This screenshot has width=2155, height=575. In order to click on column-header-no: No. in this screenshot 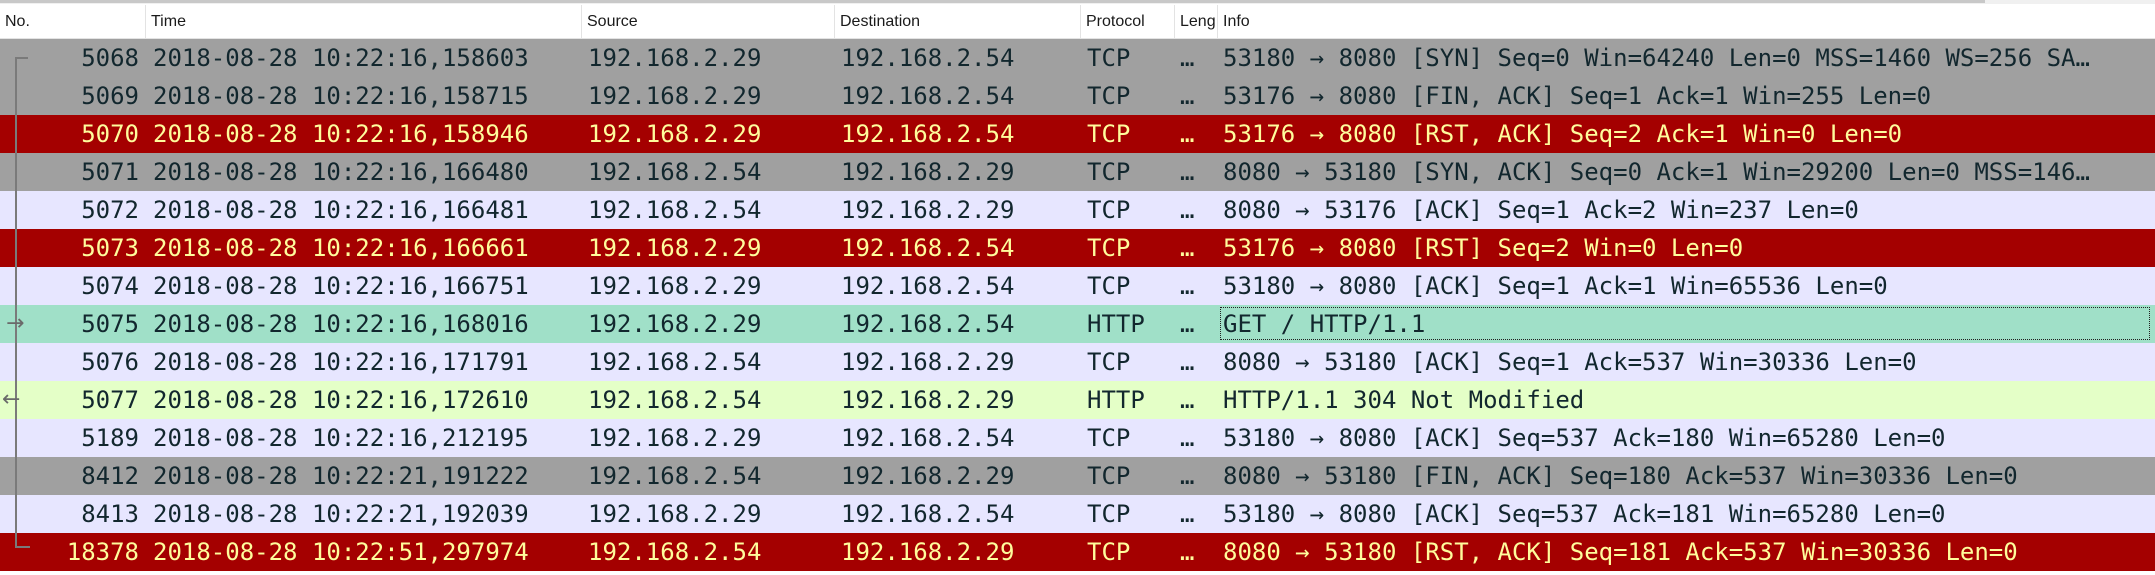, I will do `click(73, 21)`.